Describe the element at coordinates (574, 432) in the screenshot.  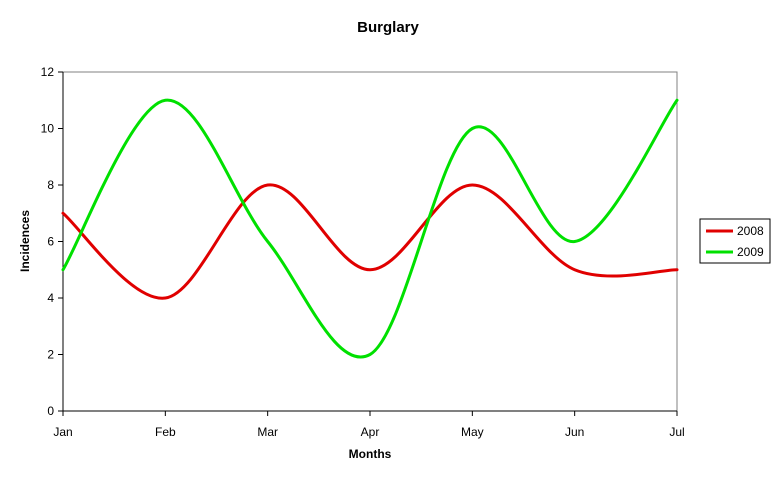
I see `x-tick-label: Jun` at that location.